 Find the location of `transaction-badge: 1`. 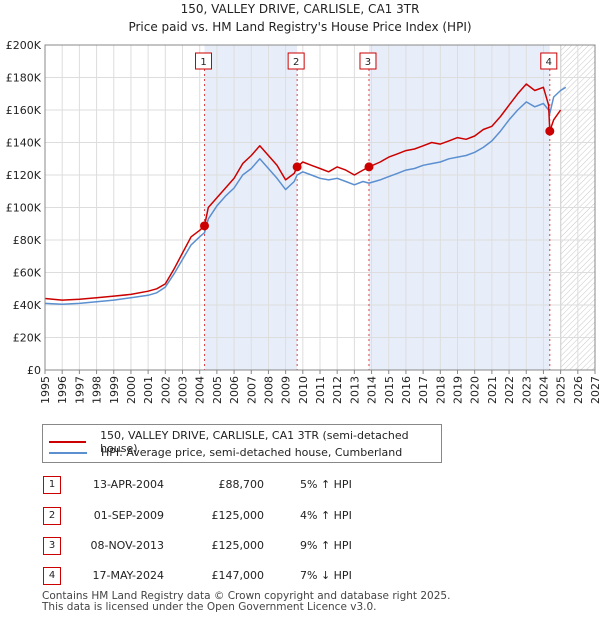

transaction-badge: 1 is located at coordinates (52, 485).